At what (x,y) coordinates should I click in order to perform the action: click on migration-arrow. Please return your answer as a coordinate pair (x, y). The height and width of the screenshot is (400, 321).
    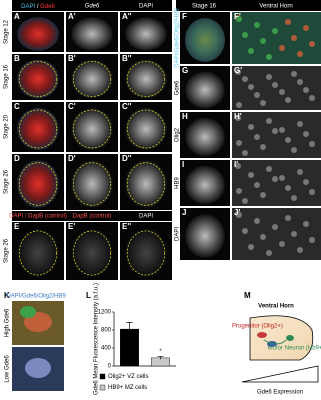
    Looking at the image, I should click on (275, 342).